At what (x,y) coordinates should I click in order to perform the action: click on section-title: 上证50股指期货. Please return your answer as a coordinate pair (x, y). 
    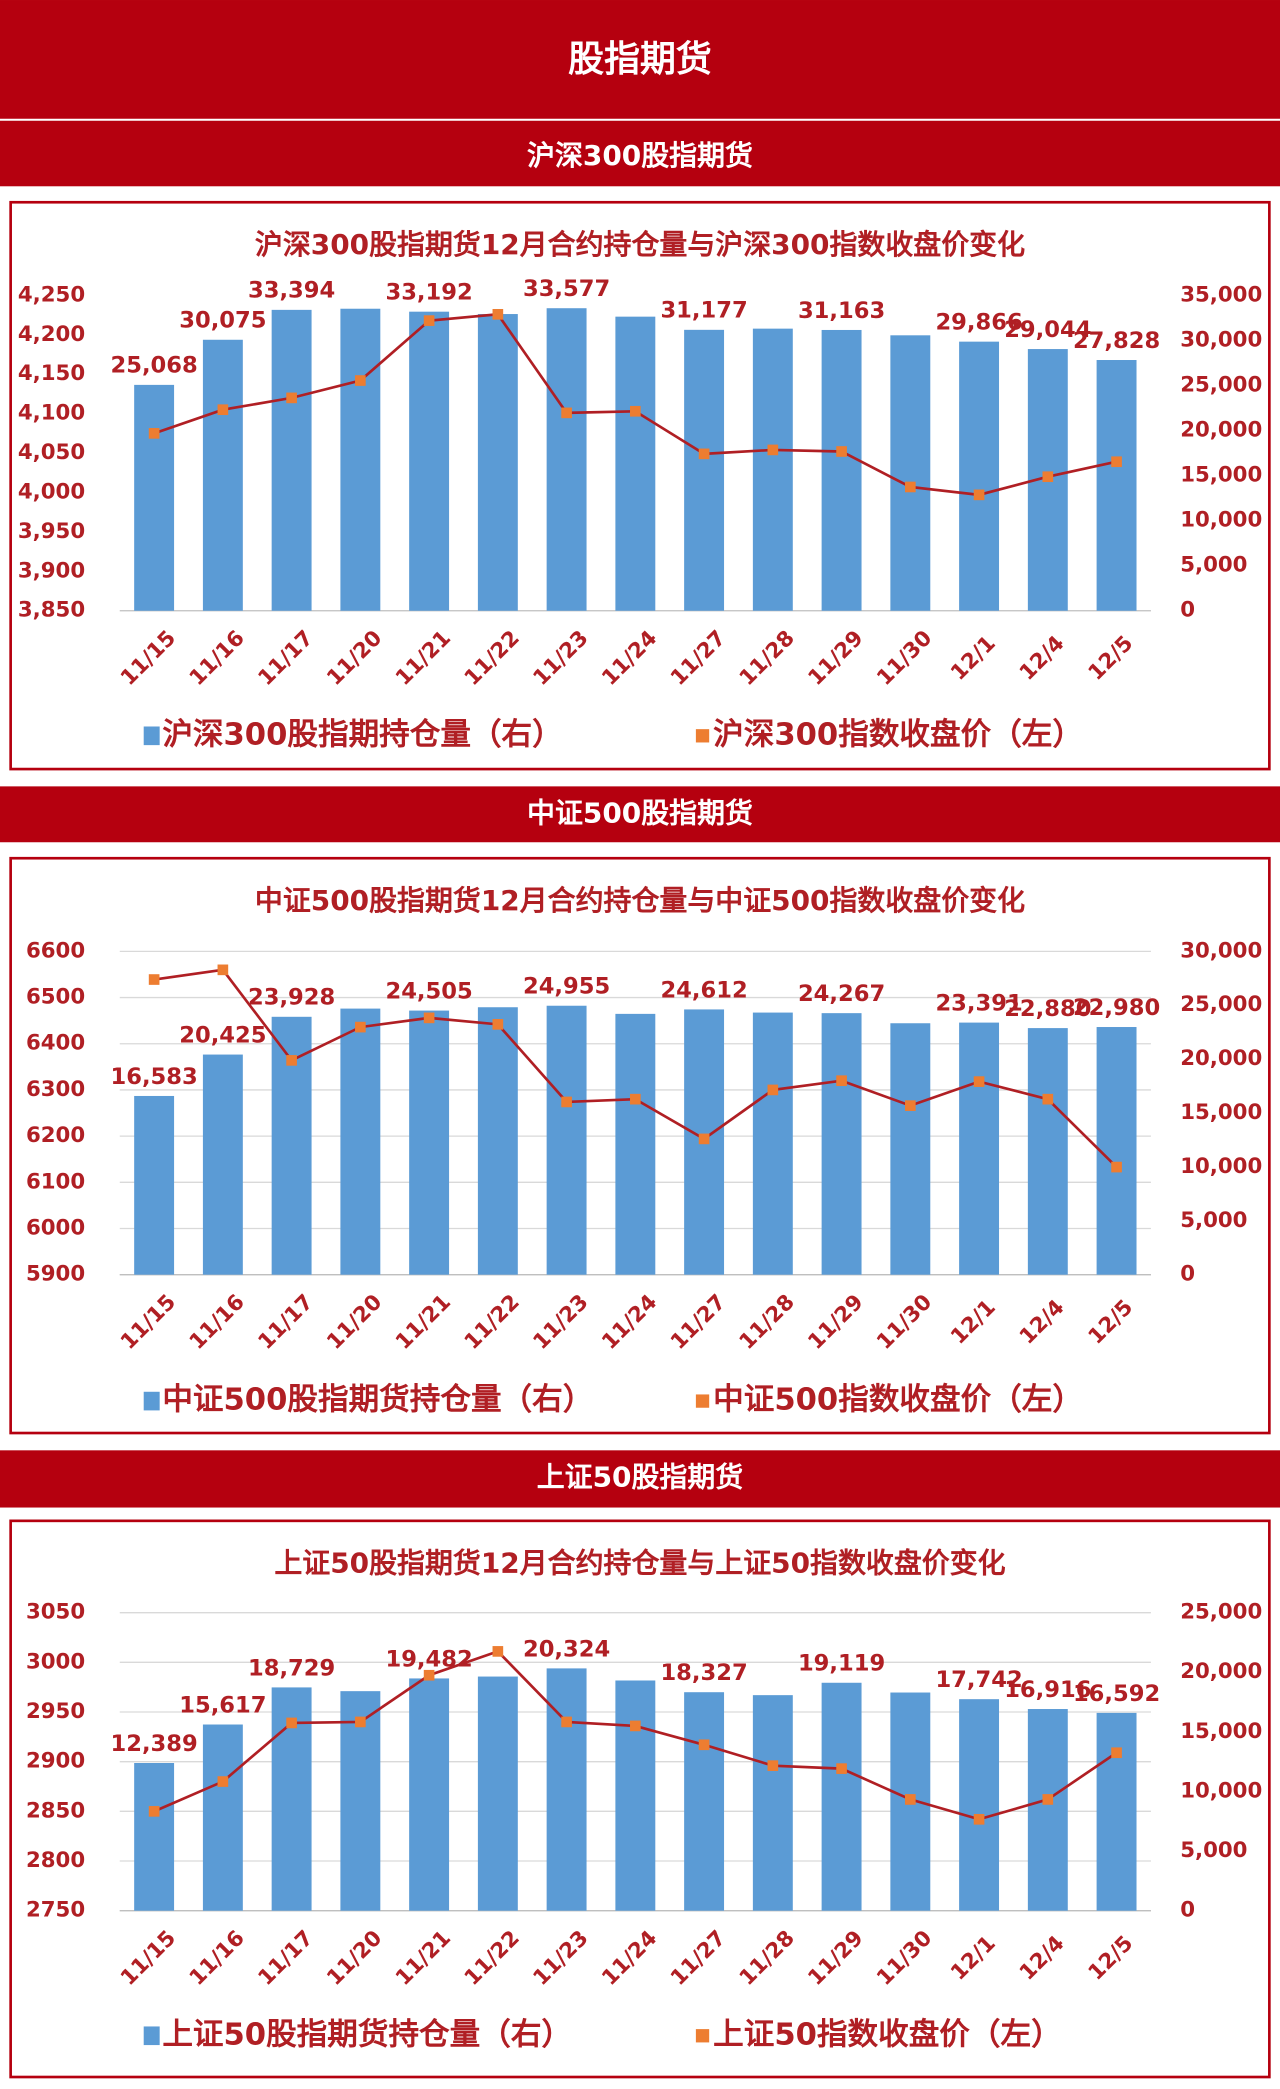
    Looking at the image, I should click on (640, 1476).